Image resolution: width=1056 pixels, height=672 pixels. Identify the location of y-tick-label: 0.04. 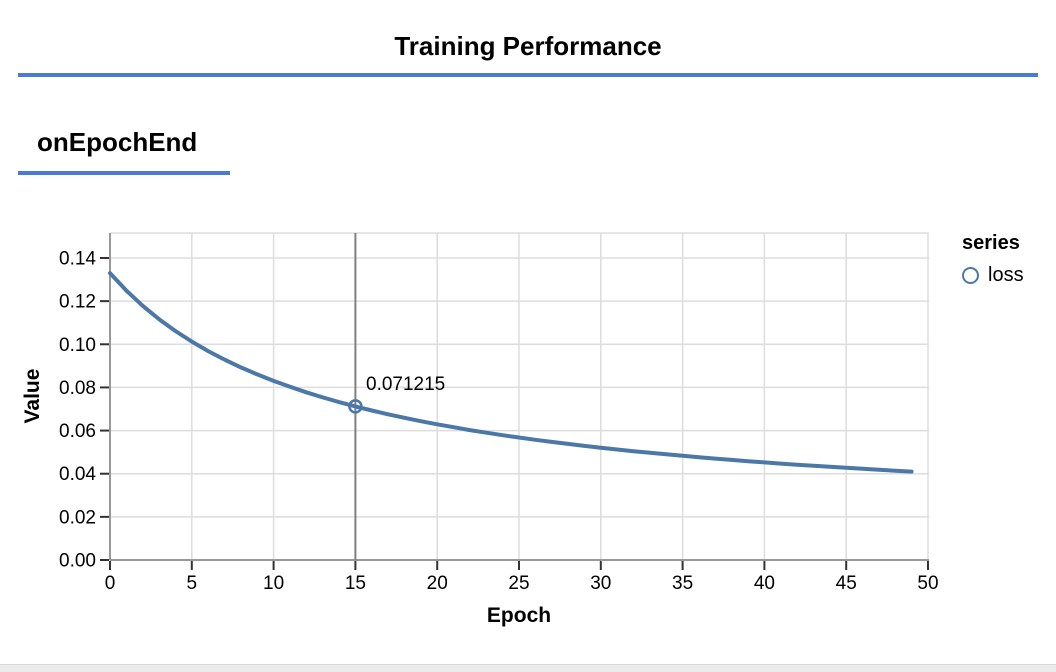
(77, 474).